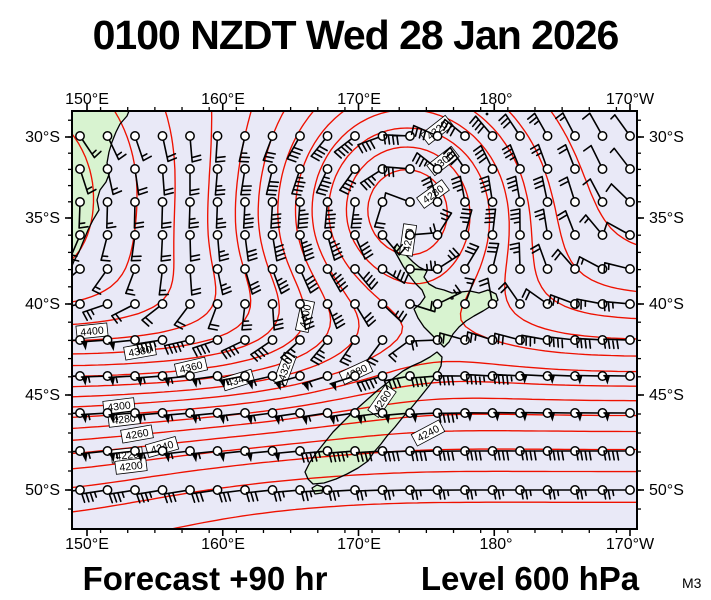  I want to click on contour-label: 4400, so click(92, 331).